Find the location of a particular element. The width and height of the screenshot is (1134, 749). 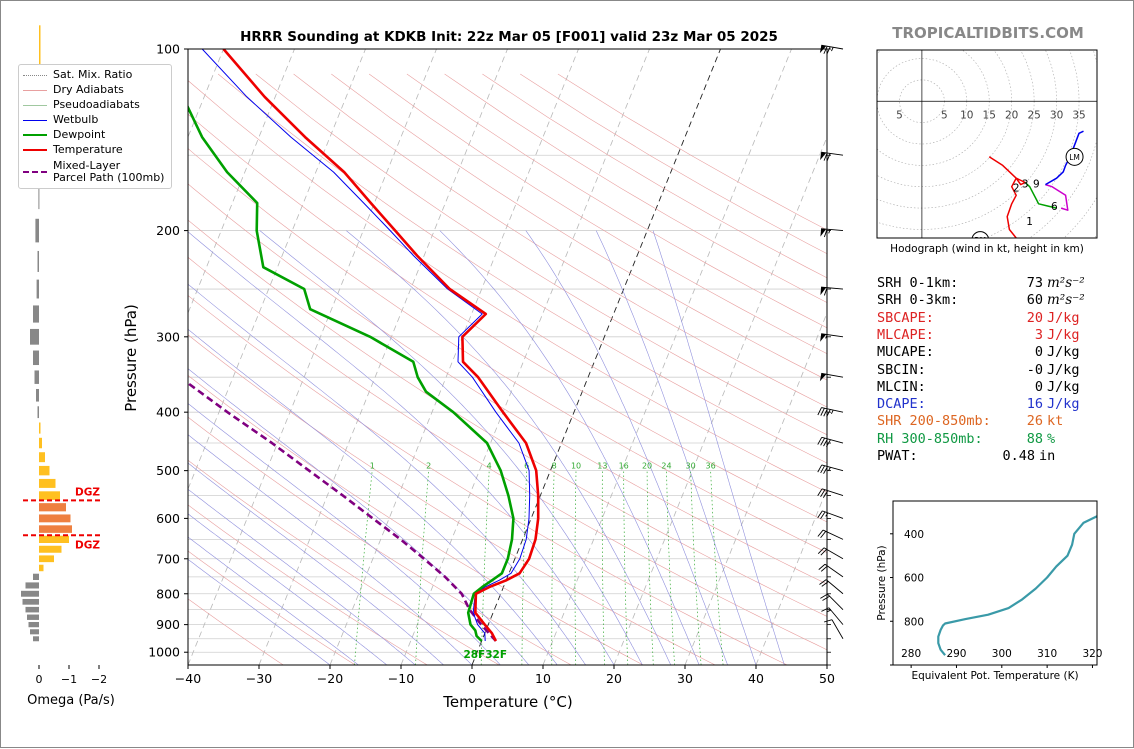

legend-item-dewpoint: Dewpoint is located at coordinates (95, 135).